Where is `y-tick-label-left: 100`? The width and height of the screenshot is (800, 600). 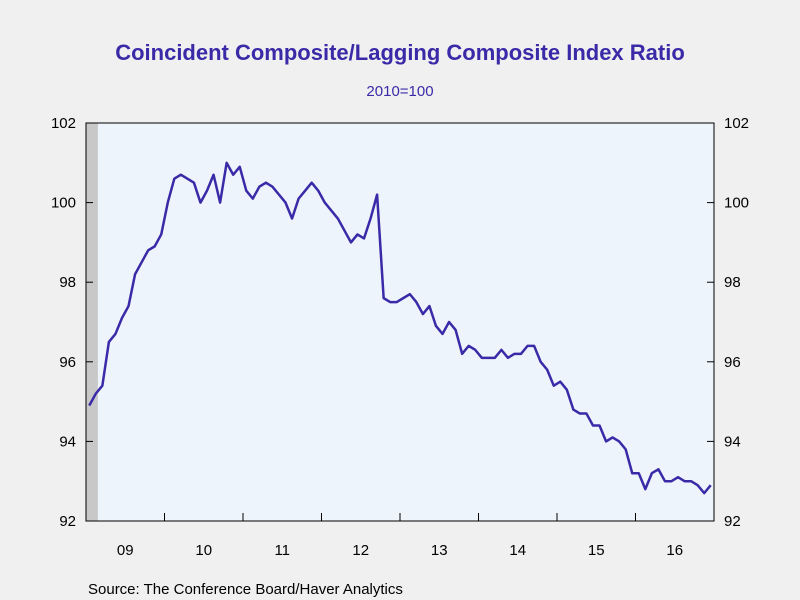 y-tick-label-left: 100 is located at coordinates (63, 203).